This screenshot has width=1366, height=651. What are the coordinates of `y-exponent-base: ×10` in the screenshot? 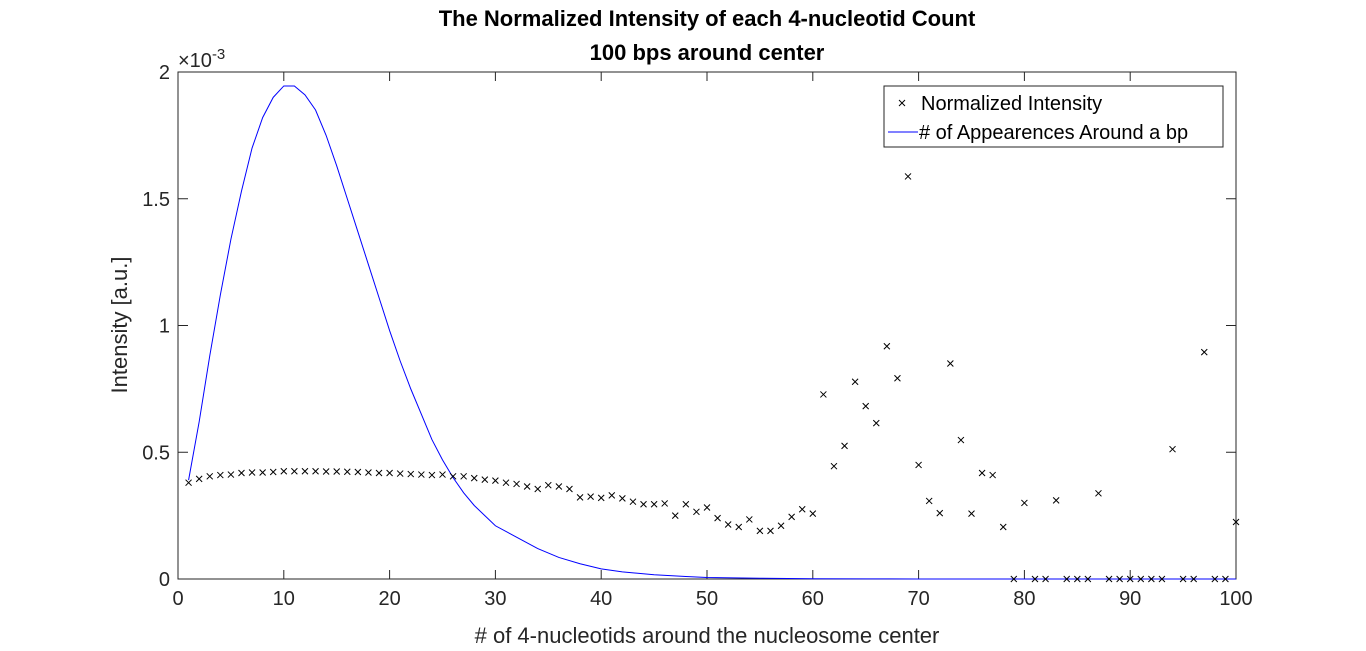 It's located at (195, 61).